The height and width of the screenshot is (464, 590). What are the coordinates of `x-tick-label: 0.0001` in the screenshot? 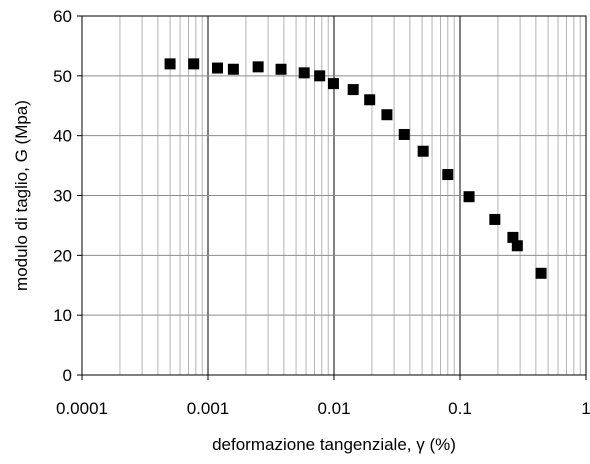 It's located at (82, 408).